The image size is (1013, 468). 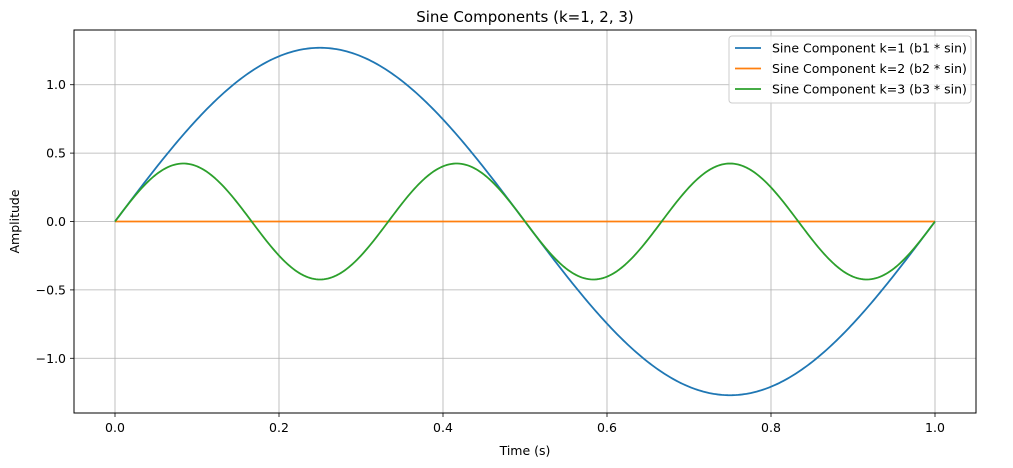 What do you see at coordinates (279, 427) in the screenshot?
I see `x-tick-label: 0.2` at bounding box center [279, 427].